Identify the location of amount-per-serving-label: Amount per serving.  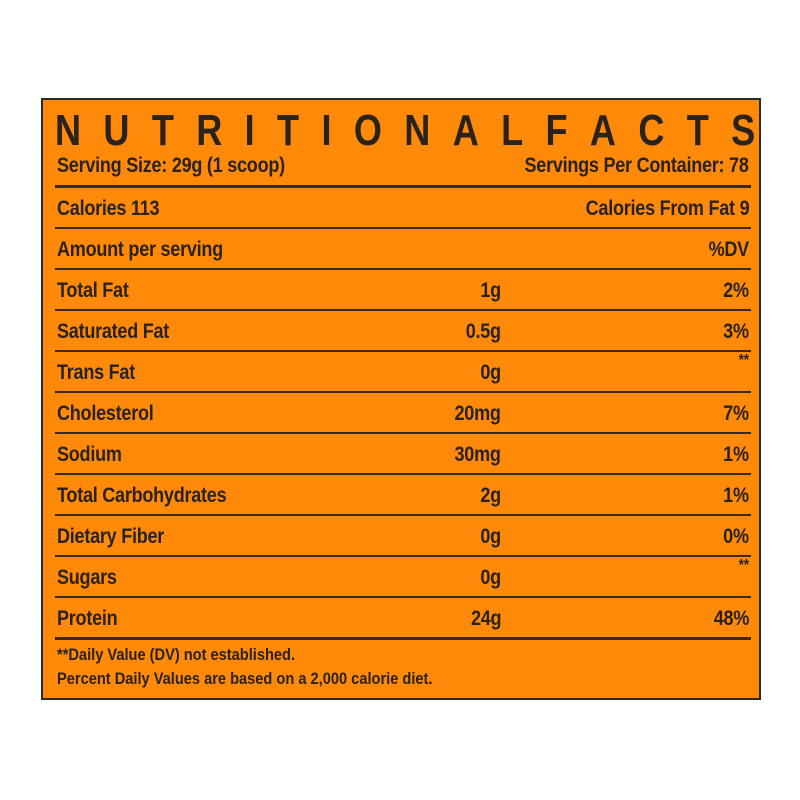
(140, 249).